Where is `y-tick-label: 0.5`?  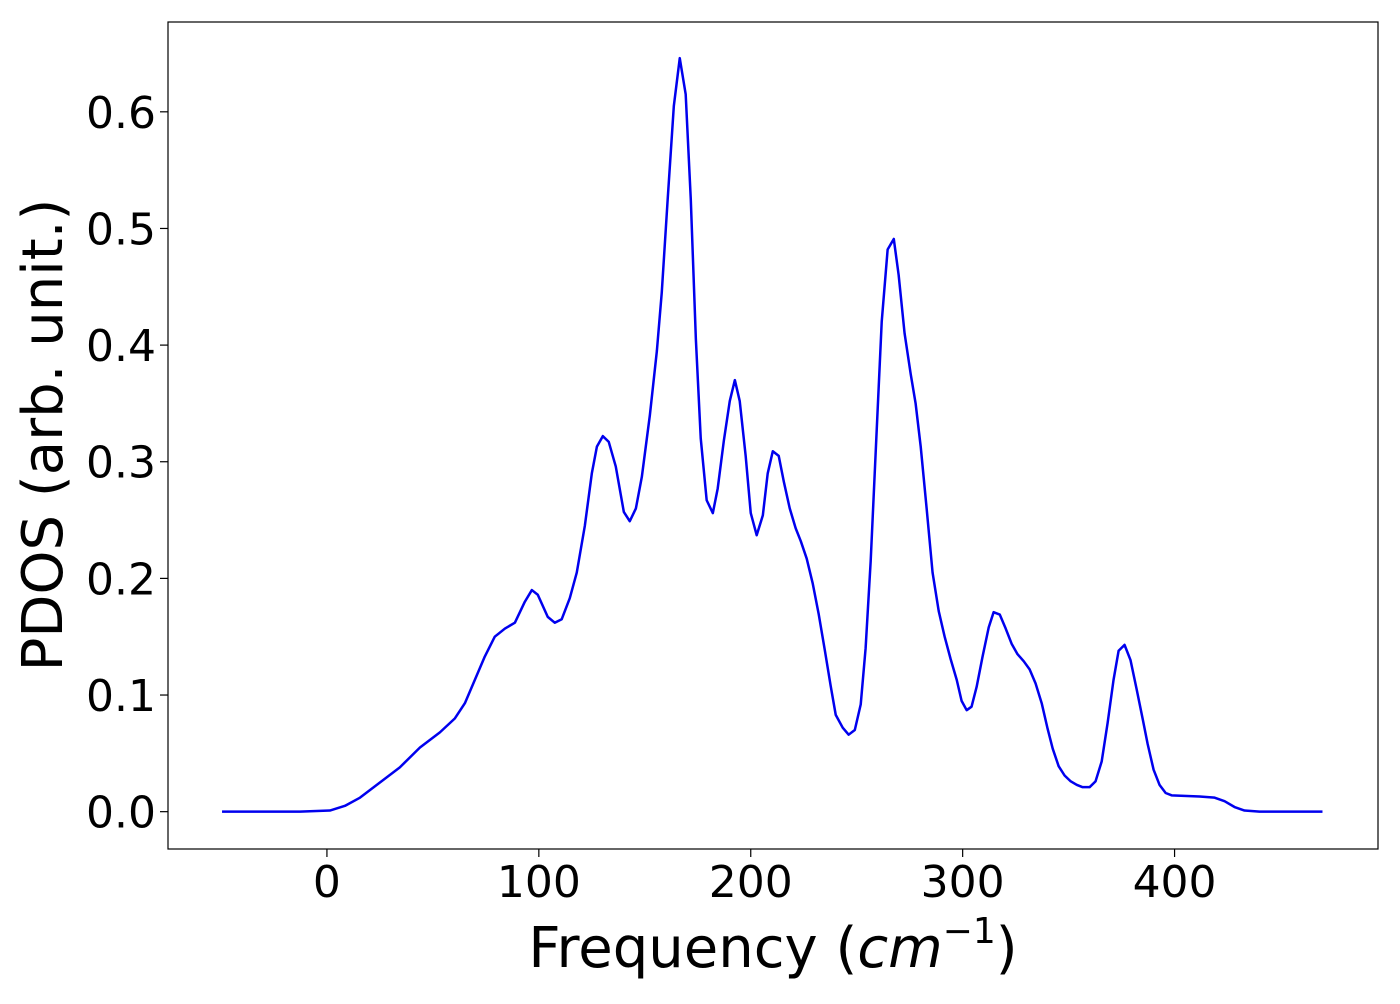
y-tick-label: 0.5 is located at coordinates (121, 229).